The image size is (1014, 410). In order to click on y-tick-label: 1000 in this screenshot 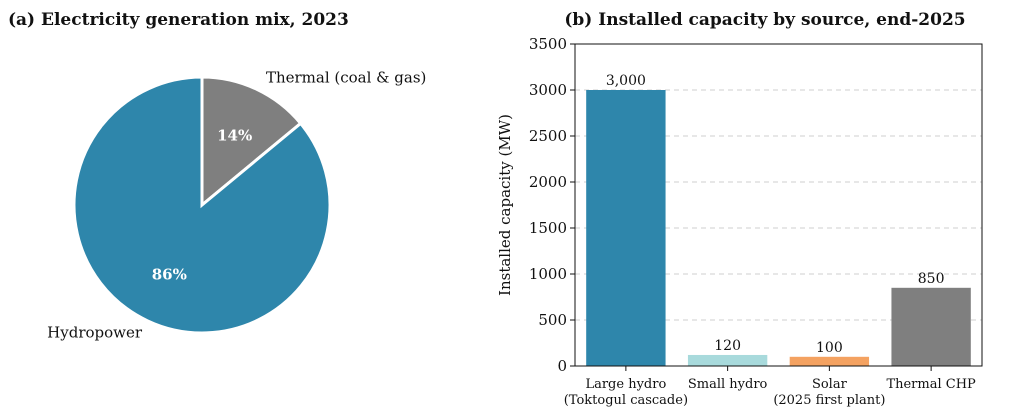, I will do `click(548, 274)`.